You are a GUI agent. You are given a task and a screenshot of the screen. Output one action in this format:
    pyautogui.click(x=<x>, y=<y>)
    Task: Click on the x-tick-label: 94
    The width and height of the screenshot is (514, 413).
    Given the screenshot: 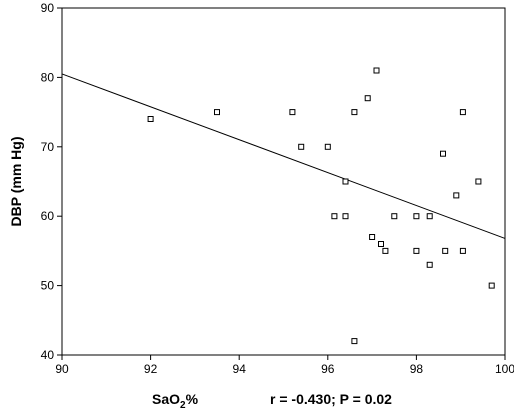 What is the action you would take?
    pyautogui.click(x=240, y=369)
    